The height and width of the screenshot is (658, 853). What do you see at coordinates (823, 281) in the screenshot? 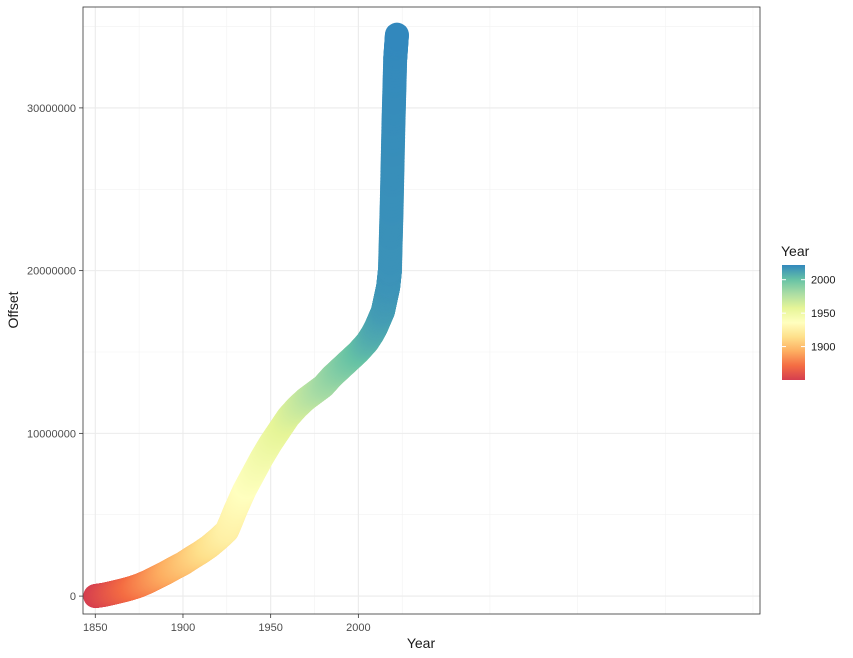
I see `legend-break-label: 2000` at bounding box center [823, 281].